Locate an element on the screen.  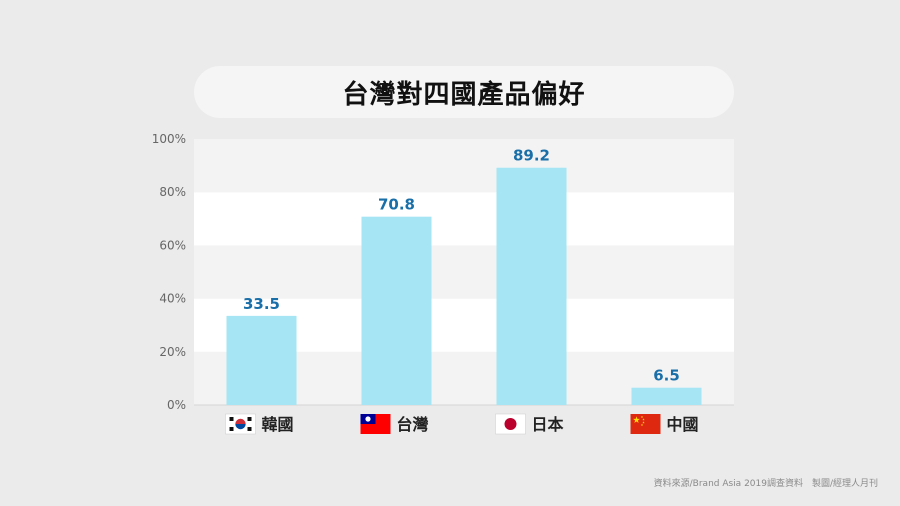
taiwan-flag-icon is located at coordinates (375, 424).